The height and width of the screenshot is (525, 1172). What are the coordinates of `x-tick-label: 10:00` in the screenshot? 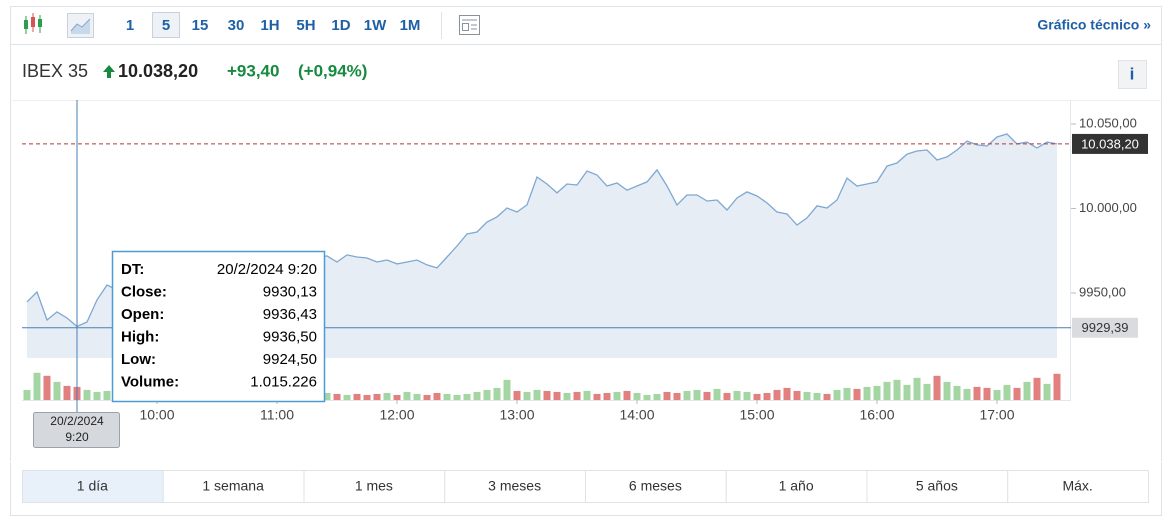 It's located at (156, 415).